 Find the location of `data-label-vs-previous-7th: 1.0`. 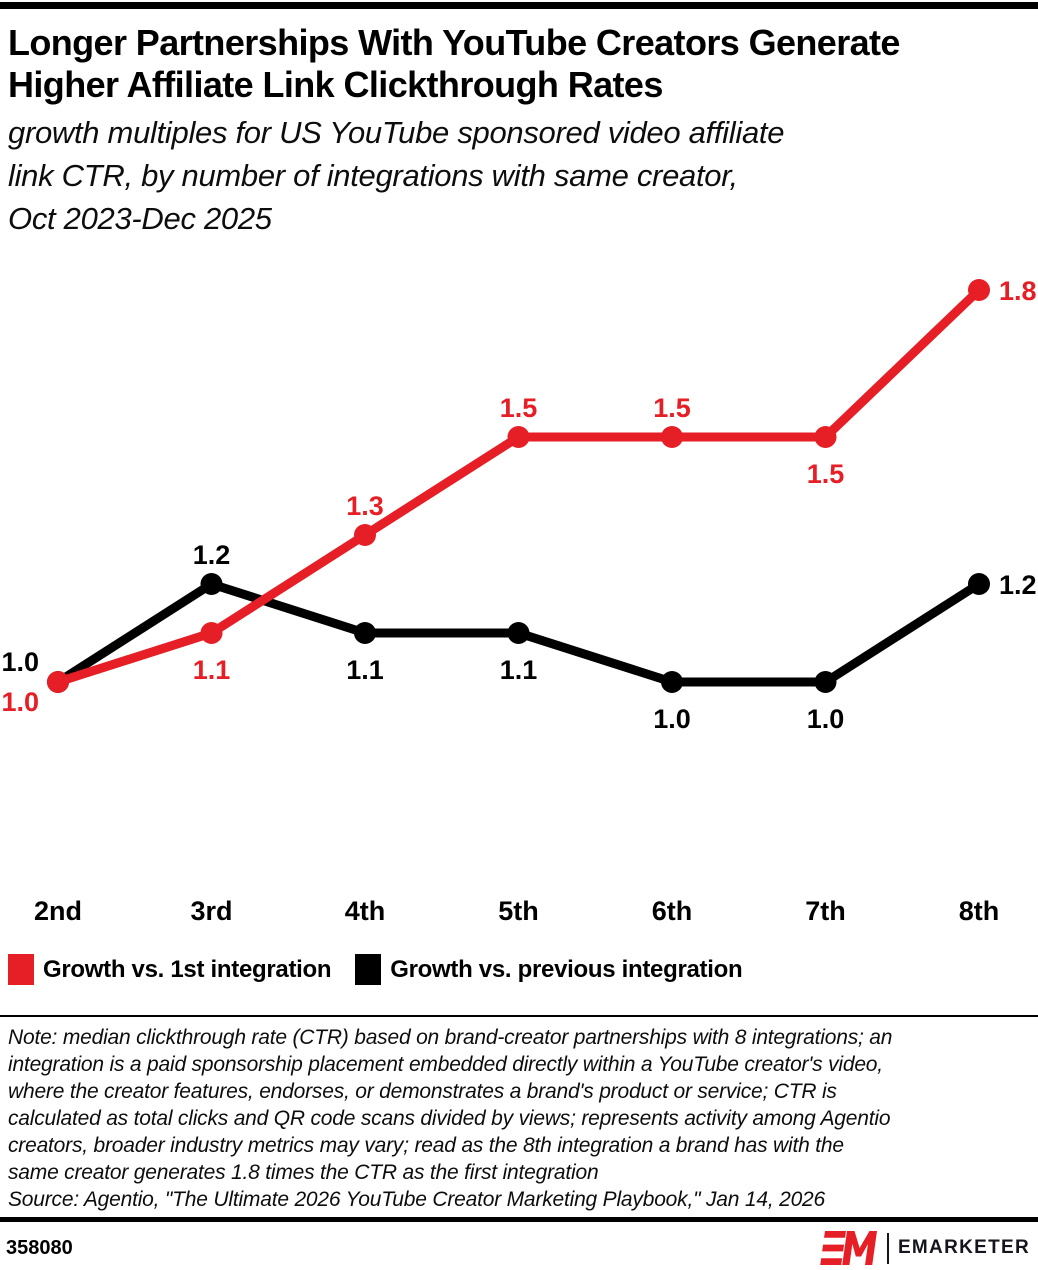

data-label-vs-previous-7th: 1.0 is located at coordinates (826, 719).